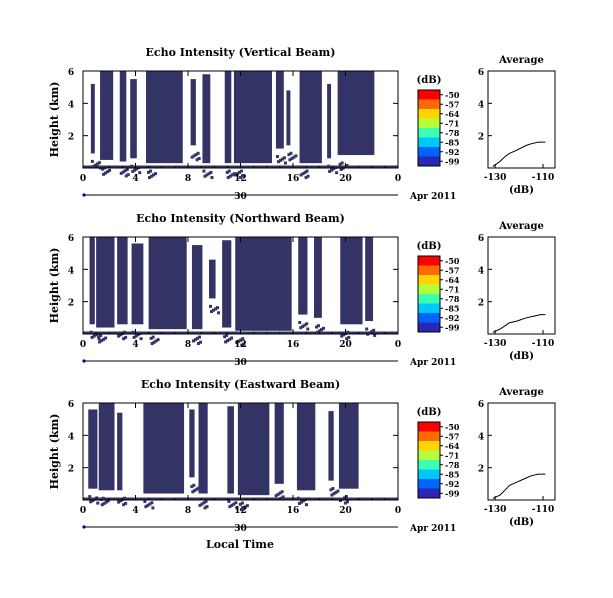 This screenshot has height=598, width=613. Describe the element at coordinates (452, 142) in the screenshot. I see `colorbar-tick-label: -85` at that location.